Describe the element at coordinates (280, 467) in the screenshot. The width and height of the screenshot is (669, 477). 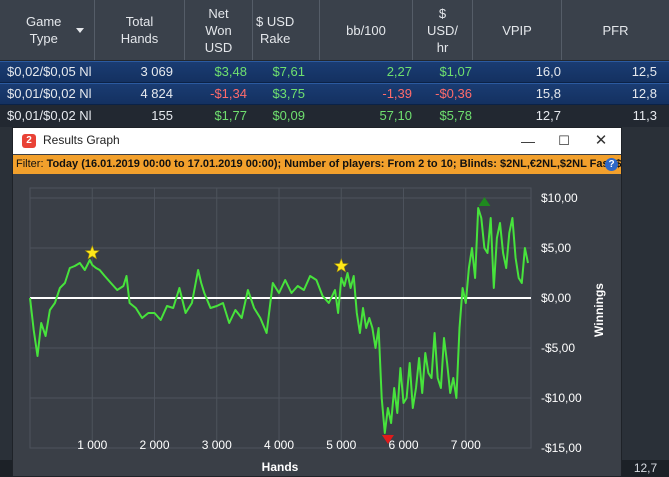
I see `x-axis-label: Hands` at that location.